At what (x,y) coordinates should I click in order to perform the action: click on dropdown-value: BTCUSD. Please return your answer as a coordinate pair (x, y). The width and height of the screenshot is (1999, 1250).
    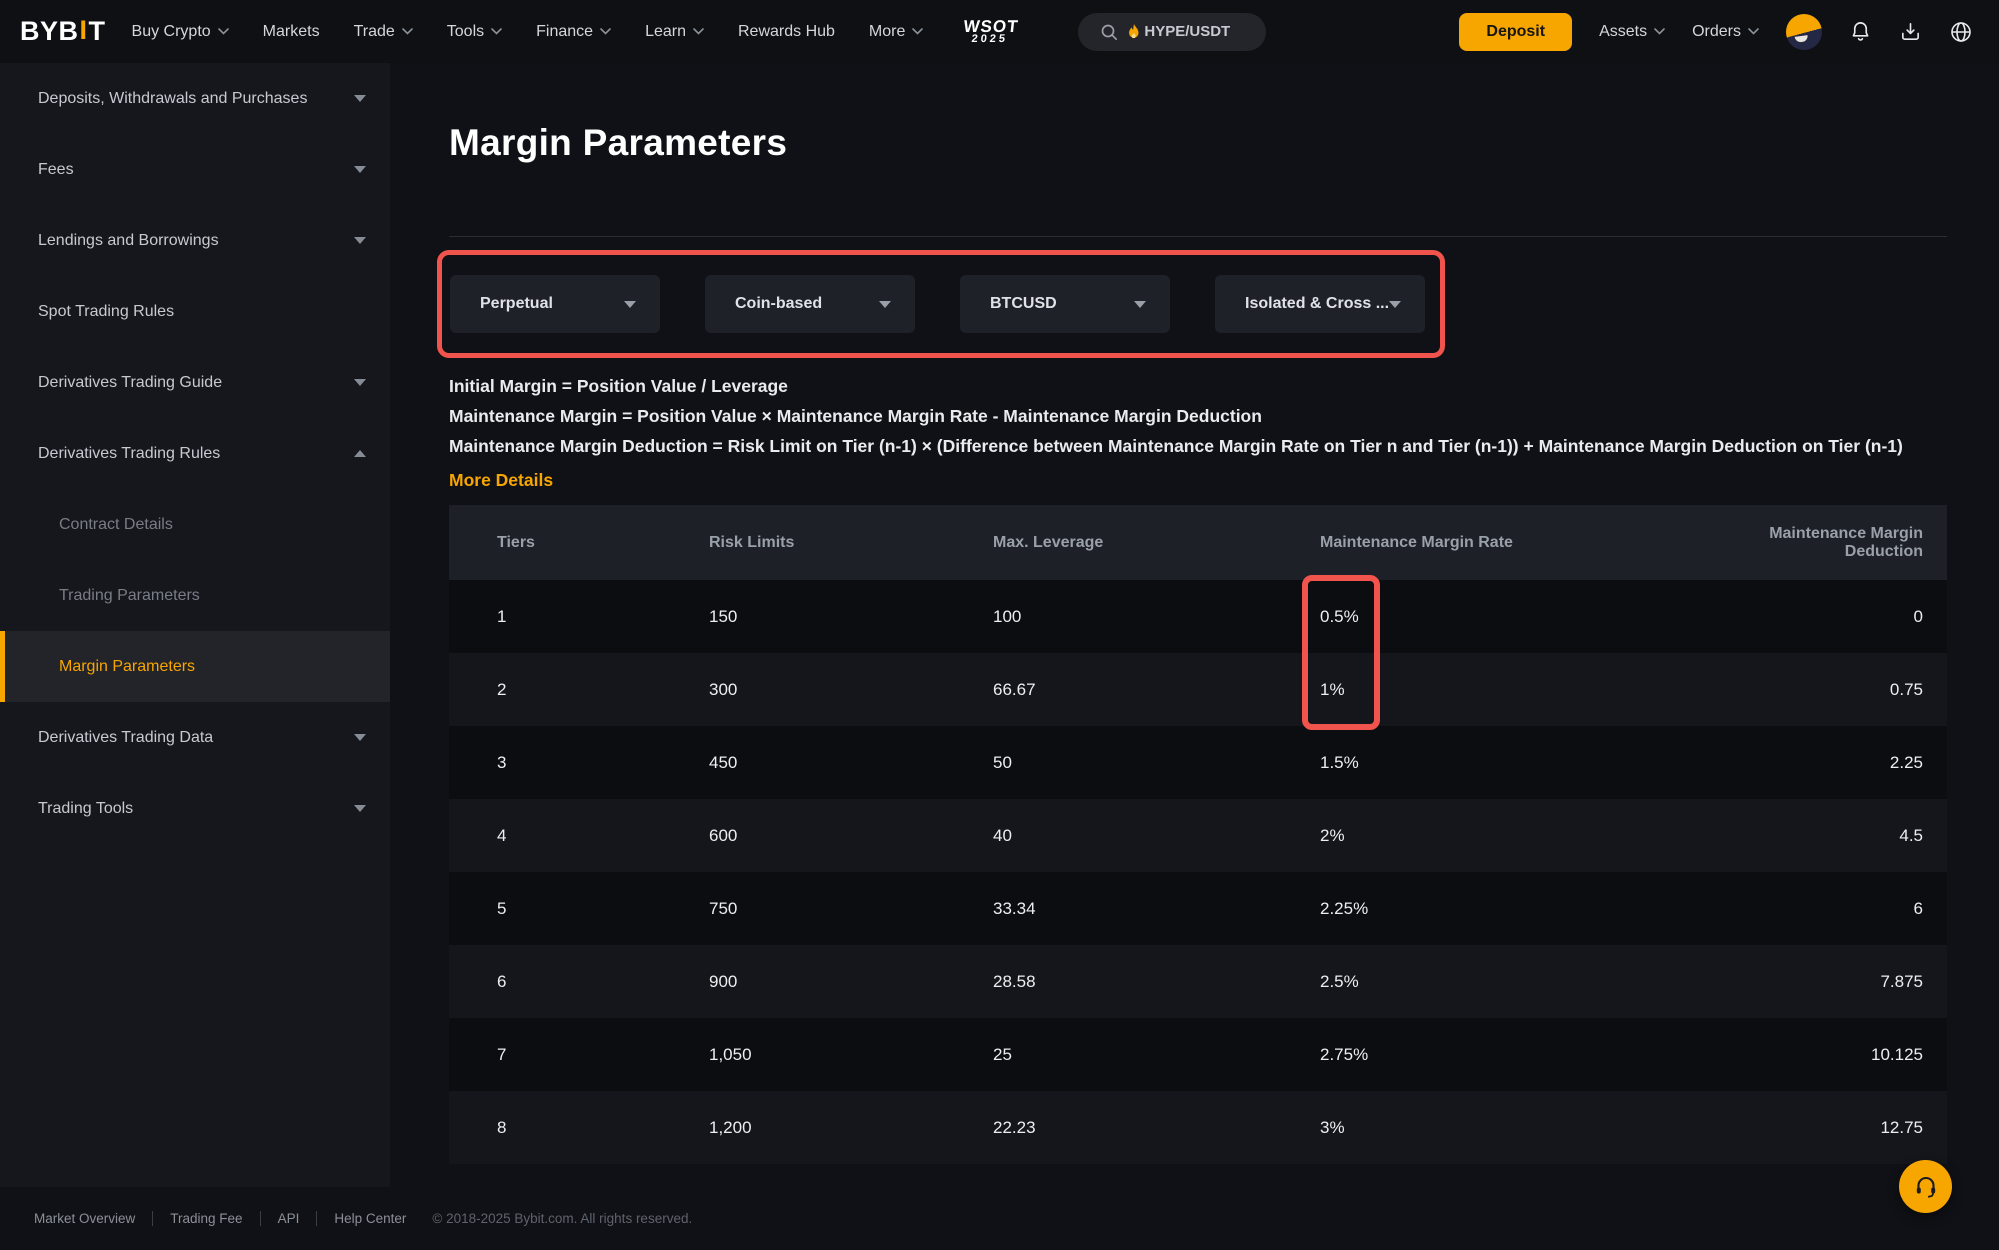
    Looking at the image, I should click on (1023, 303).